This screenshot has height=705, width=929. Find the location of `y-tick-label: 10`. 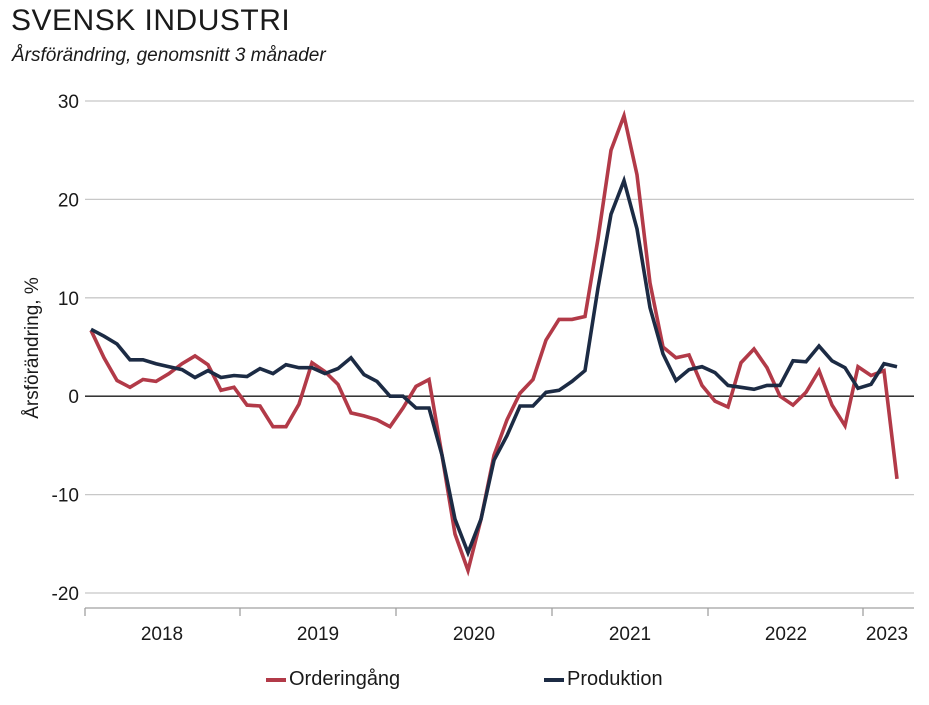

y-tick-label: 10 is located at coordinates (68, 299).